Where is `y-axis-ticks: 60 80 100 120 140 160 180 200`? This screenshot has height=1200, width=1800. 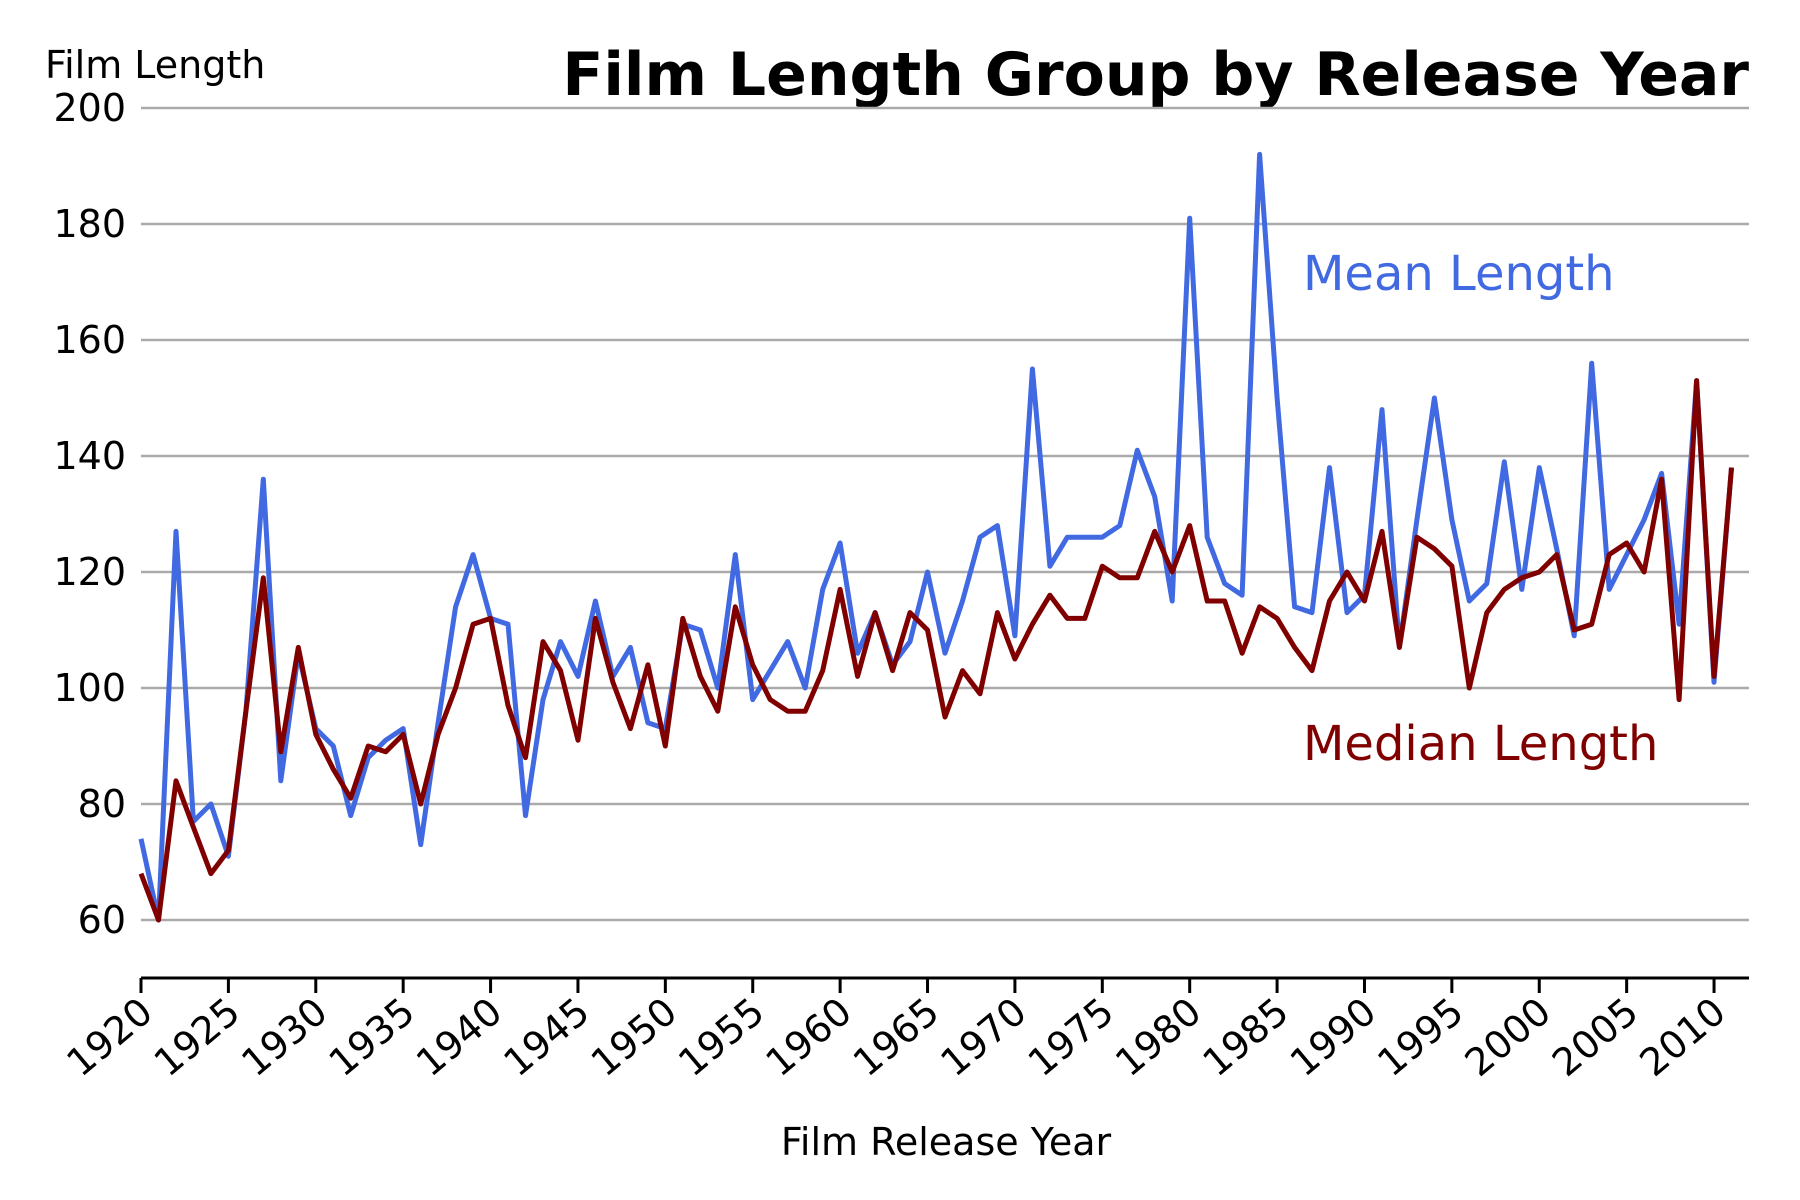 y-axis-ticks: 60 80 100 120 140 160 180 200 is located at coordinates (89, 514).